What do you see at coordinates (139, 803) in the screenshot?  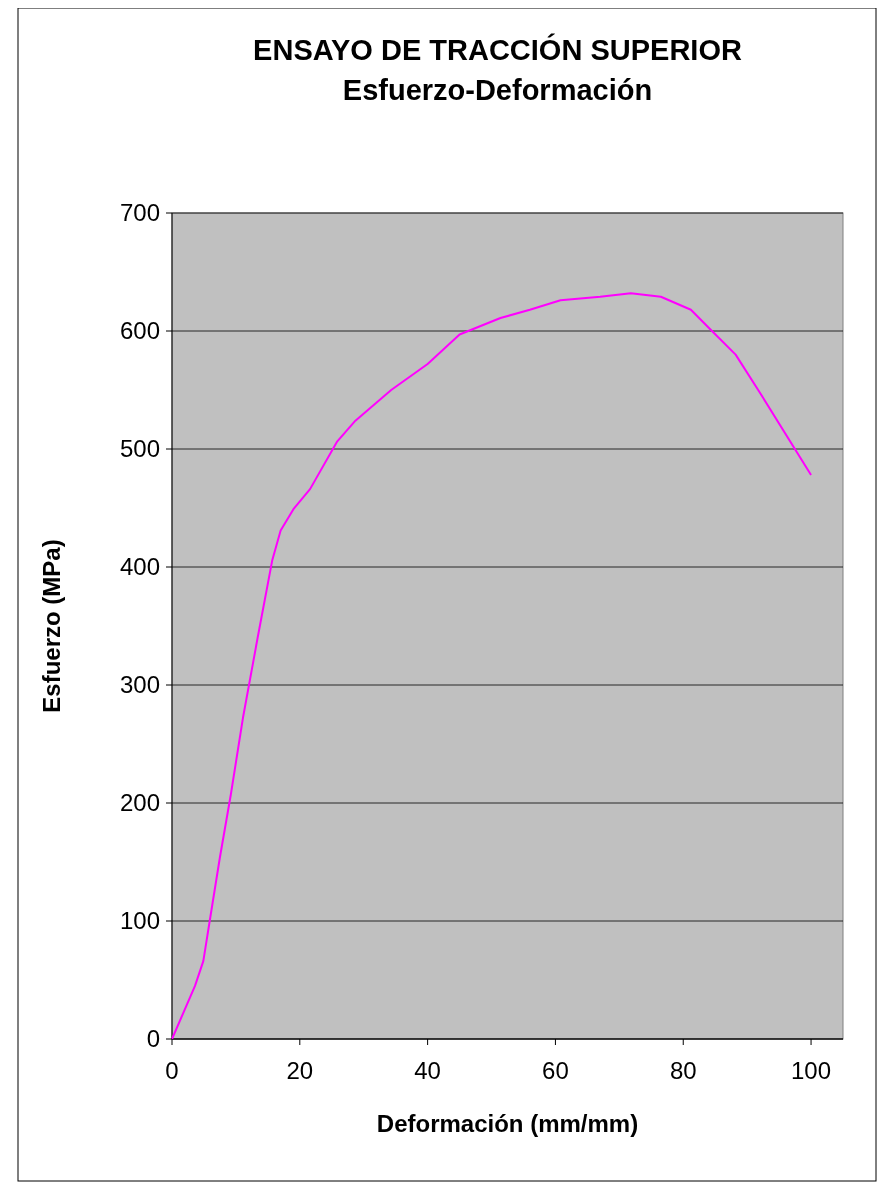 I see `y-tick-label: 200` at bounding box center [139, 803].